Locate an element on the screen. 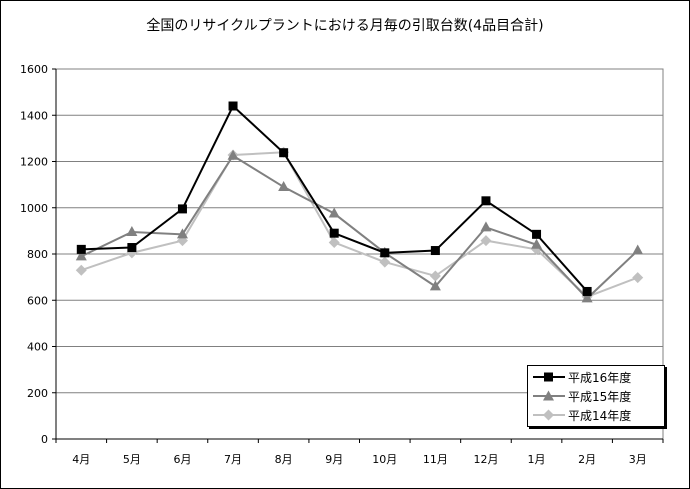 Image resolution: width=690 pixels, height=489 pixels. x-tick-label: 1月 is located at coordinates (537, 459).